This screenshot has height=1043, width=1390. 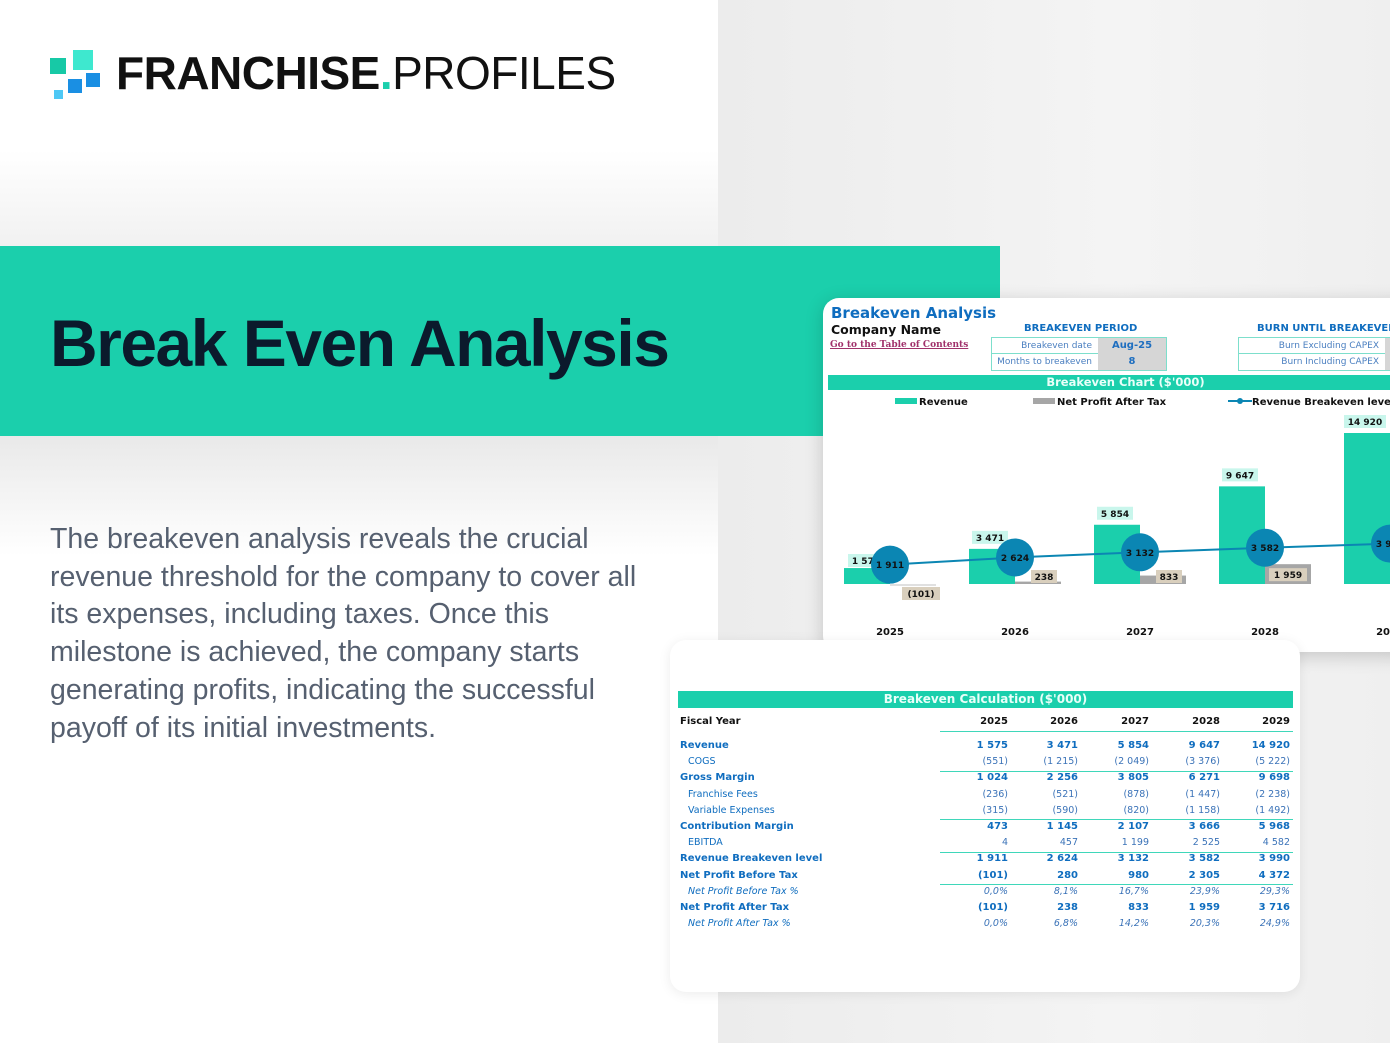 What do you see at coordinates (1240, 401) in the screenshot?
I see `legend-marker` at bounding box center [1240, 401].